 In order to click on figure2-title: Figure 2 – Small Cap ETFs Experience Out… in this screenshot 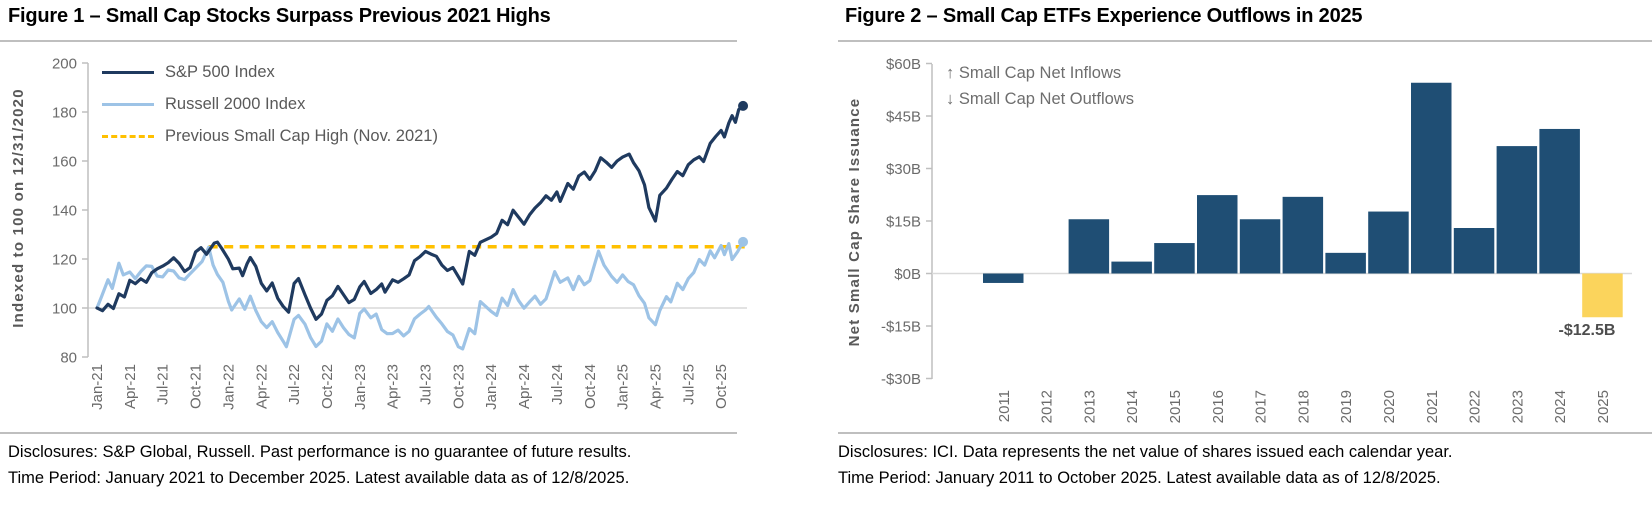, I will do `click(1104, 16)`.